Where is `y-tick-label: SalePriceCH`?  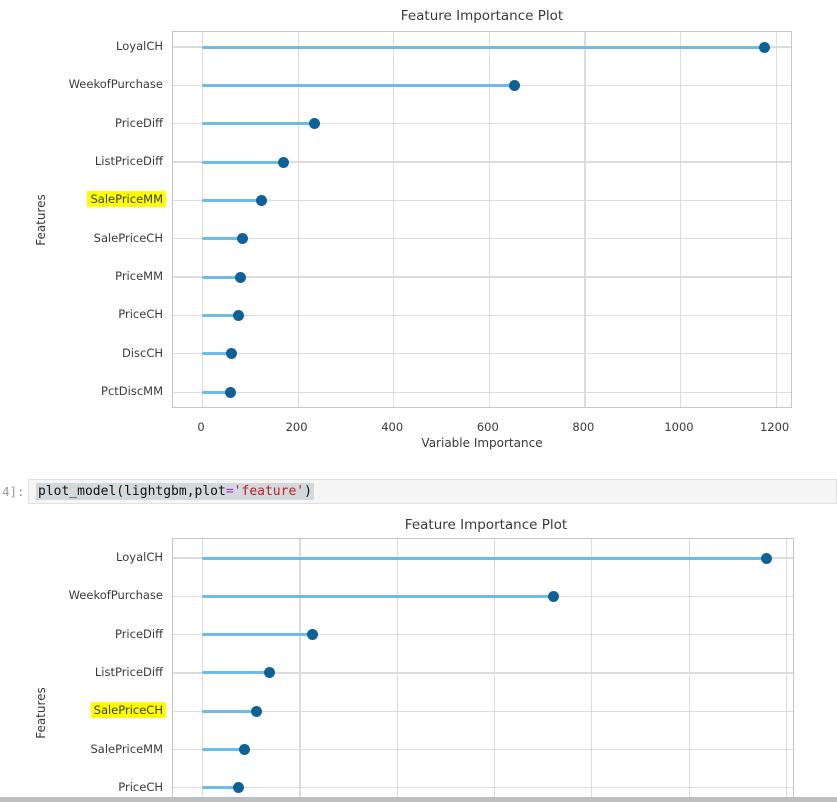 y-tick-label: SalePriceCH is located at coordinates (128, 237).